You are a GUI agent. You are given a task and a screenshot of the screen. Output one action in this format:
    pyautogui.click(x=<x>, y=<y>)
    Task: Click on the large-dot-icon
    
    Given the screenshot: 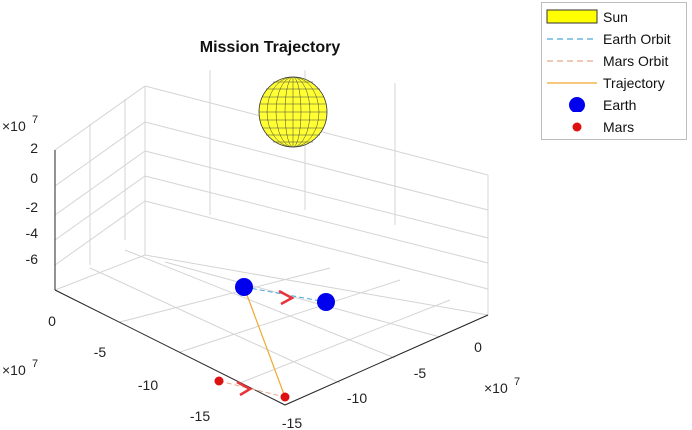 What is the action you would take?
    pyautogui.click(x=577, y=104)
    